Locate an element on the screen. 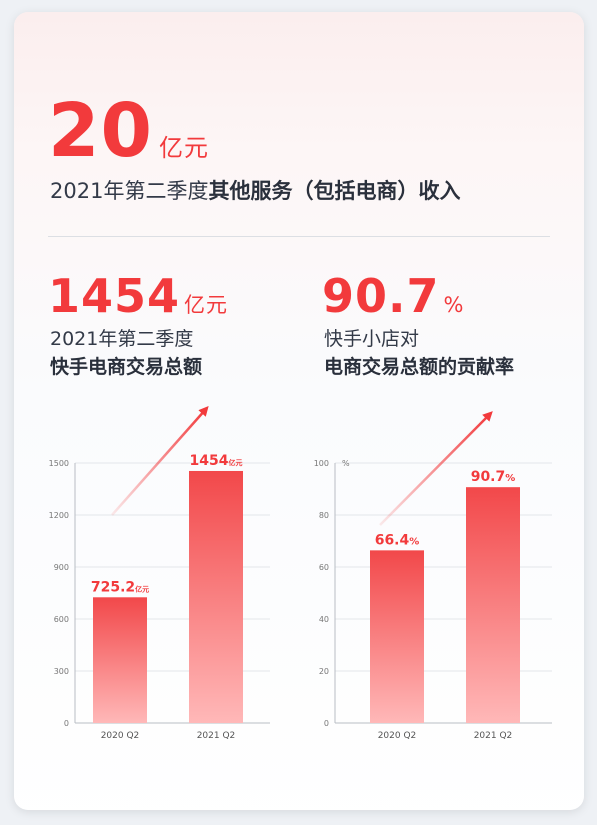  headline-unit: 亿元 is located at coordinates (183, 148).